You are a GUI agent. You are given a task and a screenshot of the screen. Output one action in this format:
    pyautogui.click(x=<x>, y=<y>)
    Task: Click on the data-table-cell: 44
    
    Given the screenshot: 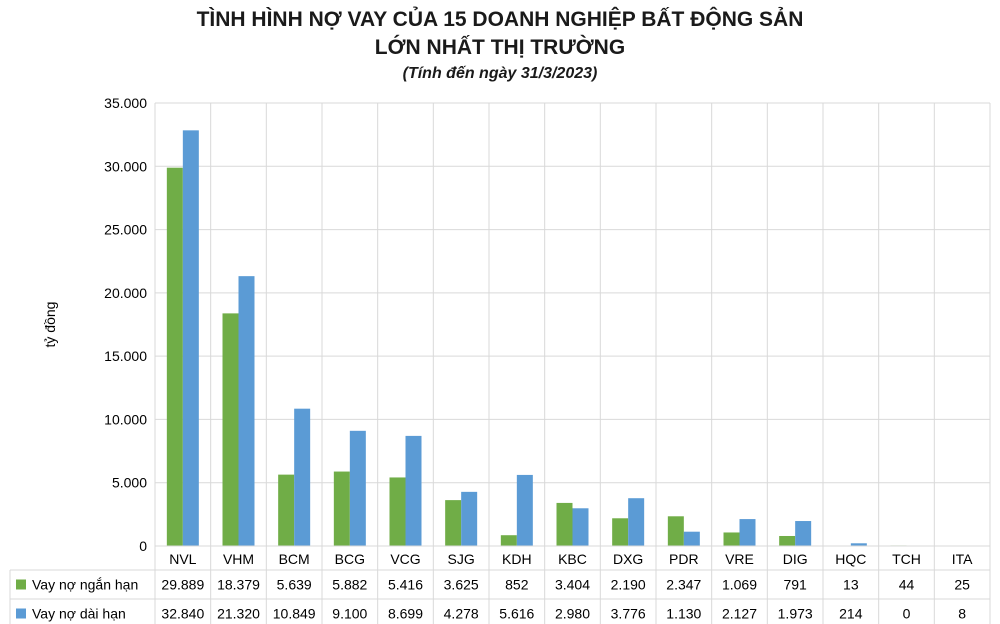 What is the action you would take?
    pyautogui.click(x=907, y=585)
    